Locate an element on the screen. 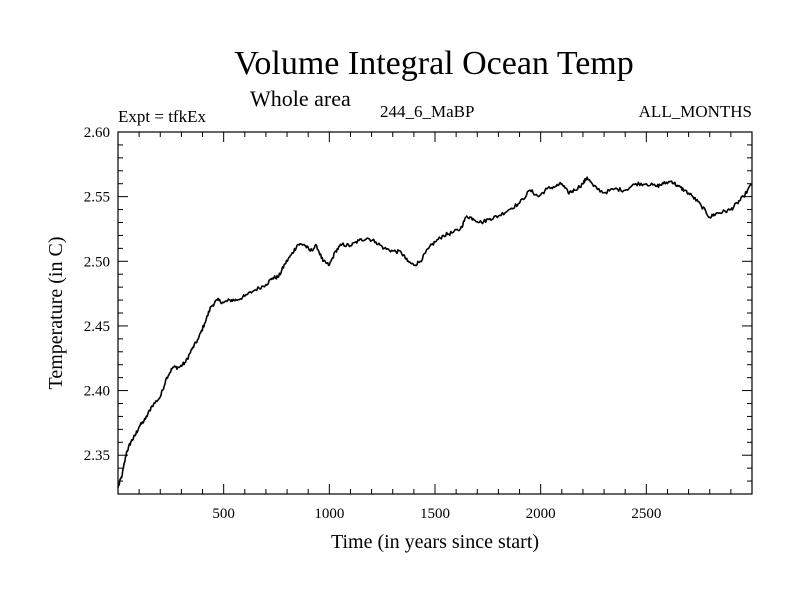  x-tick-label: 1500 is located at coordinates (435, 514).